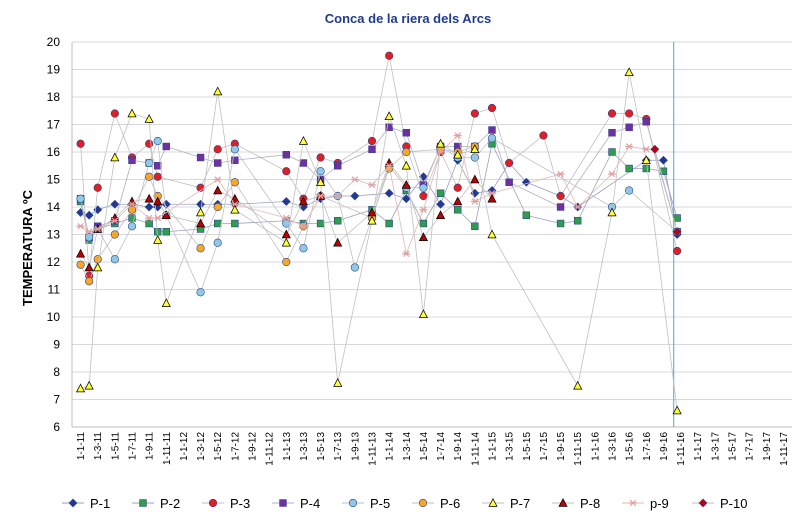  What do you see at coordinates (201, 446) in the screenshot?
I see `x-tick-label: 1-3-12` at bounding box center [201, 446].